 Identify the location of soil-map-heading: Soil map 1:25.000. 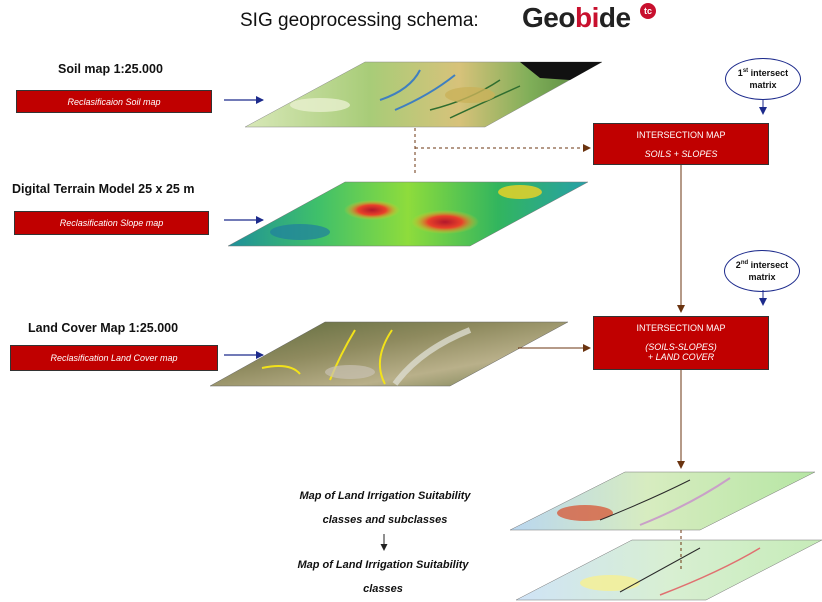
(110, 69).